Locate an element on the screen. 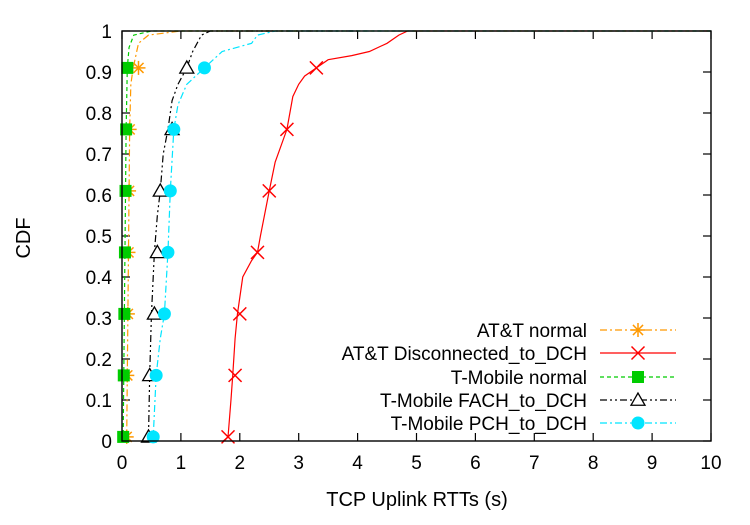 The height and width of the screenshot is (525, 750). y-tick-label: 0.8 is located at coordinates (99, 114).